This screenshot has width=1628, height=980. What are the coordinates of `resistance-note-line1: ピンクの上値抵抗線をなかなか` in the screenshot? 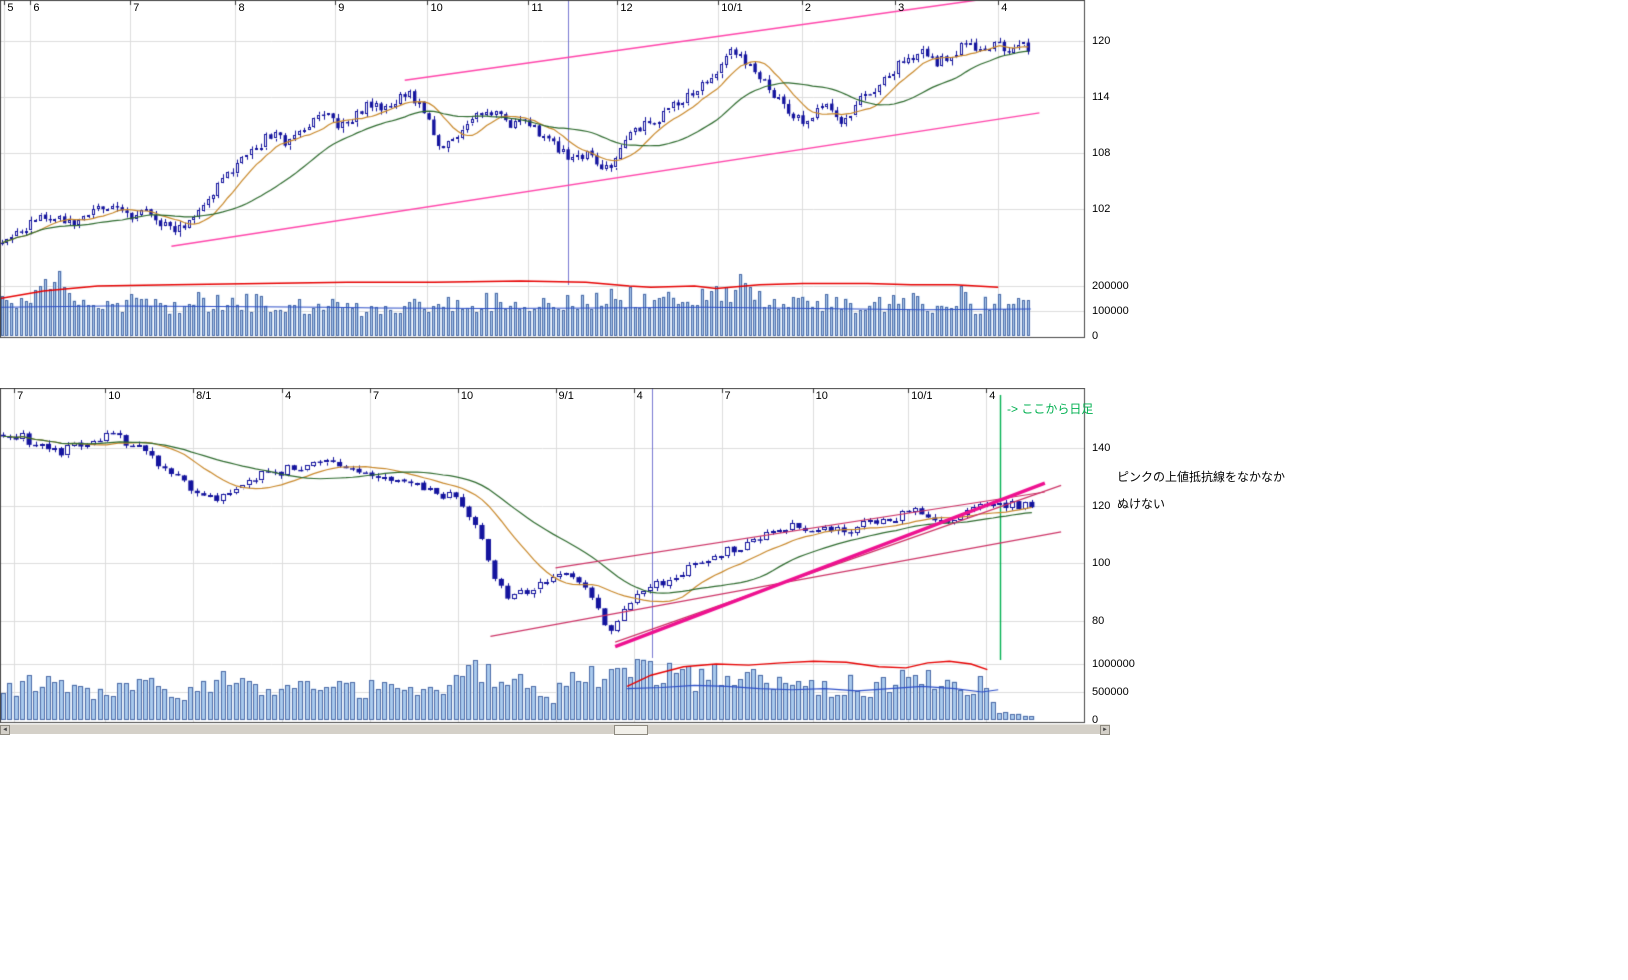 It's located at (1201, 477).